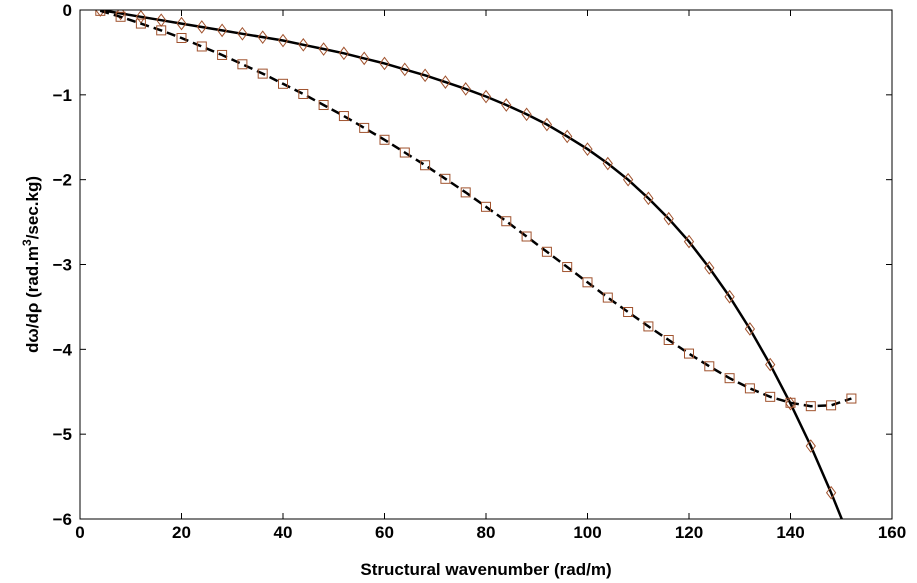 The height and width of the screenshot is (583, 917). Describe the element at coordinates (689, 532) in the screenshot. I see `x-tick-label: 120` at that location.